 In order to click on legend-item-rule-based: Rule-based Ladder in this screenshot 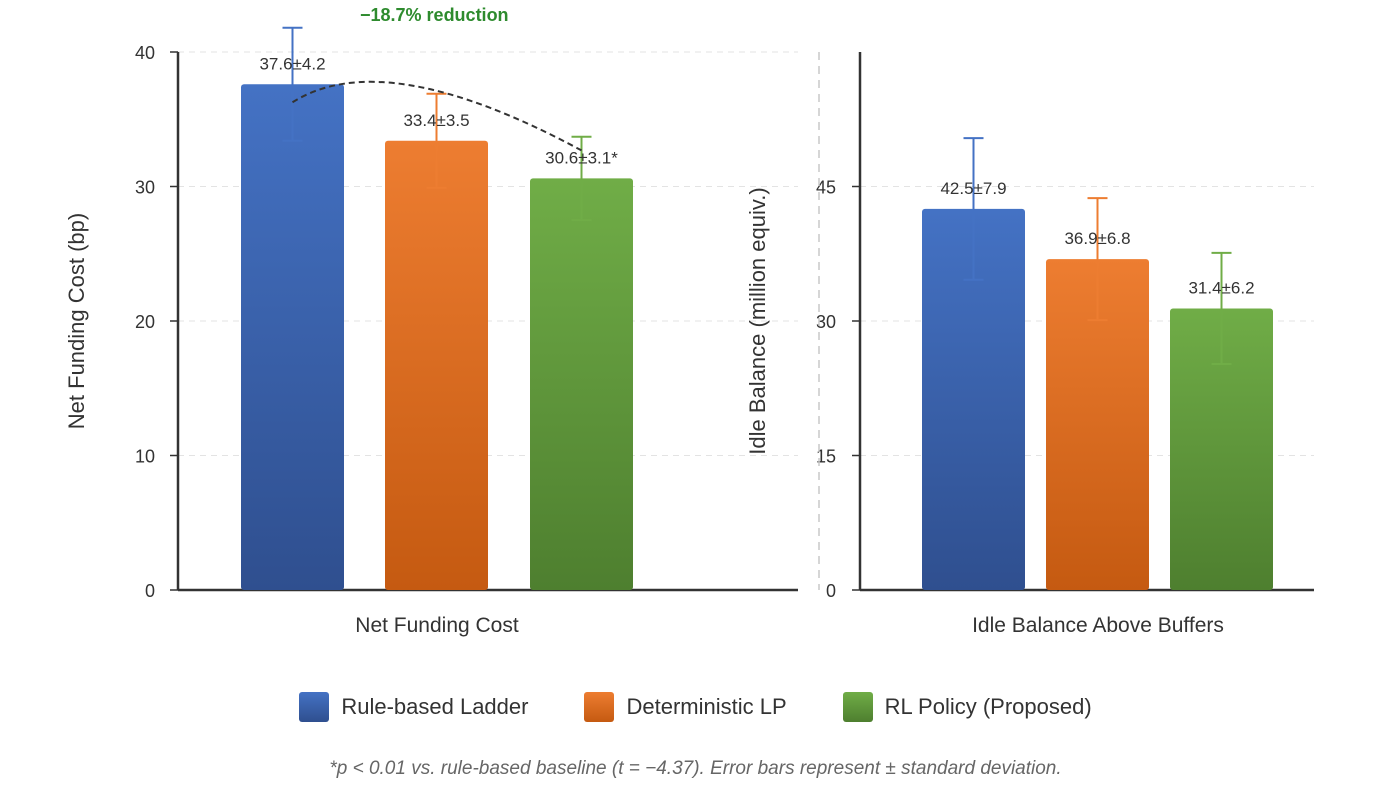, I will do `click(413, 707)`.